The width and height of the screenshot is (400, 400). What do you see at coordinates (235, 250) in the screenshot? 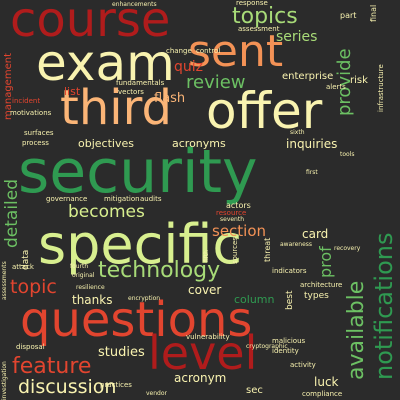
I see `word-sources: sources` at bounding box center [235, 250].